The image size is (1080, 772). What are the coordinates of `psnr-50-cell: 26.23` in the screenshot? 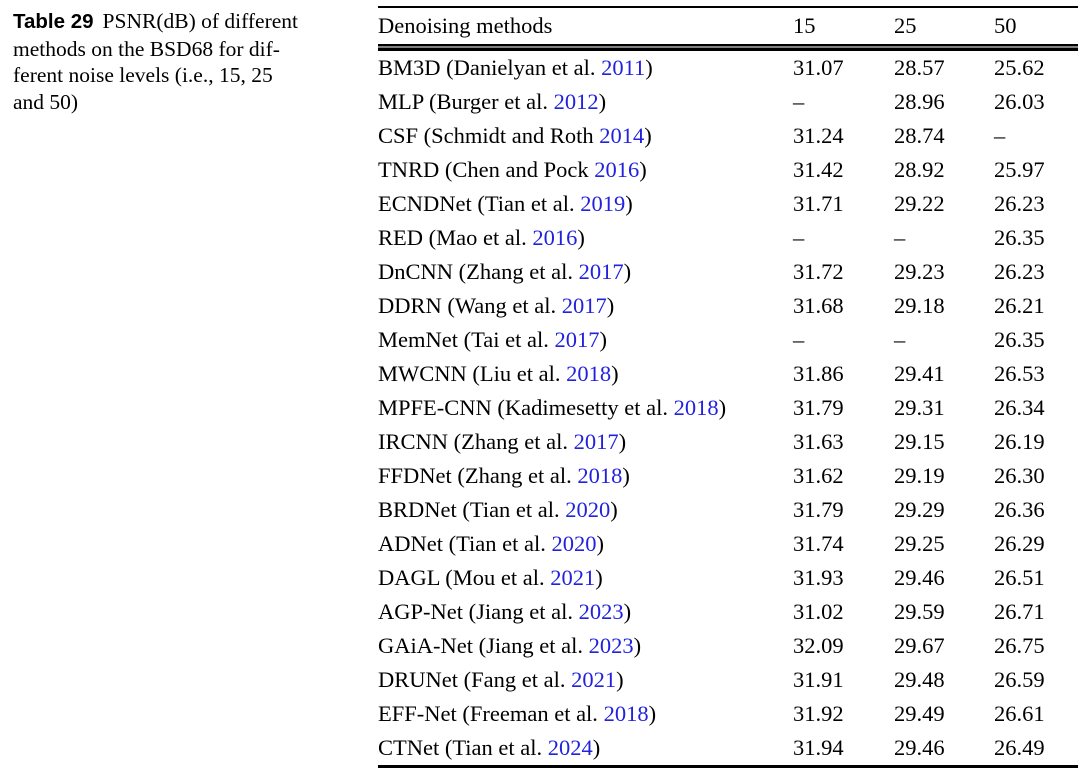 It's located at (1019, 271).